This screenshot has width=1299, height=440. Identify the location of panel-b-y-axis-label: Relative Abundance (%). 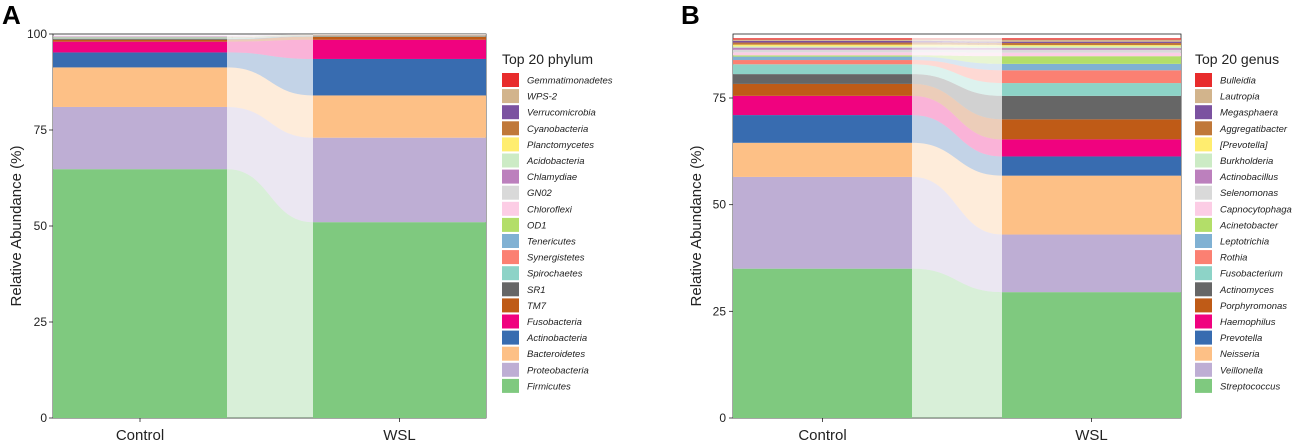
(696, 226).